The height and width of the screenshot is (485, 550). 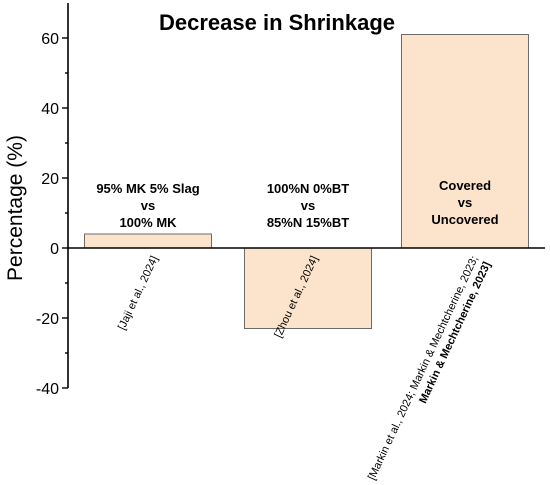 I want to click on y-tick-label: -20, so click(x=47, y=319).